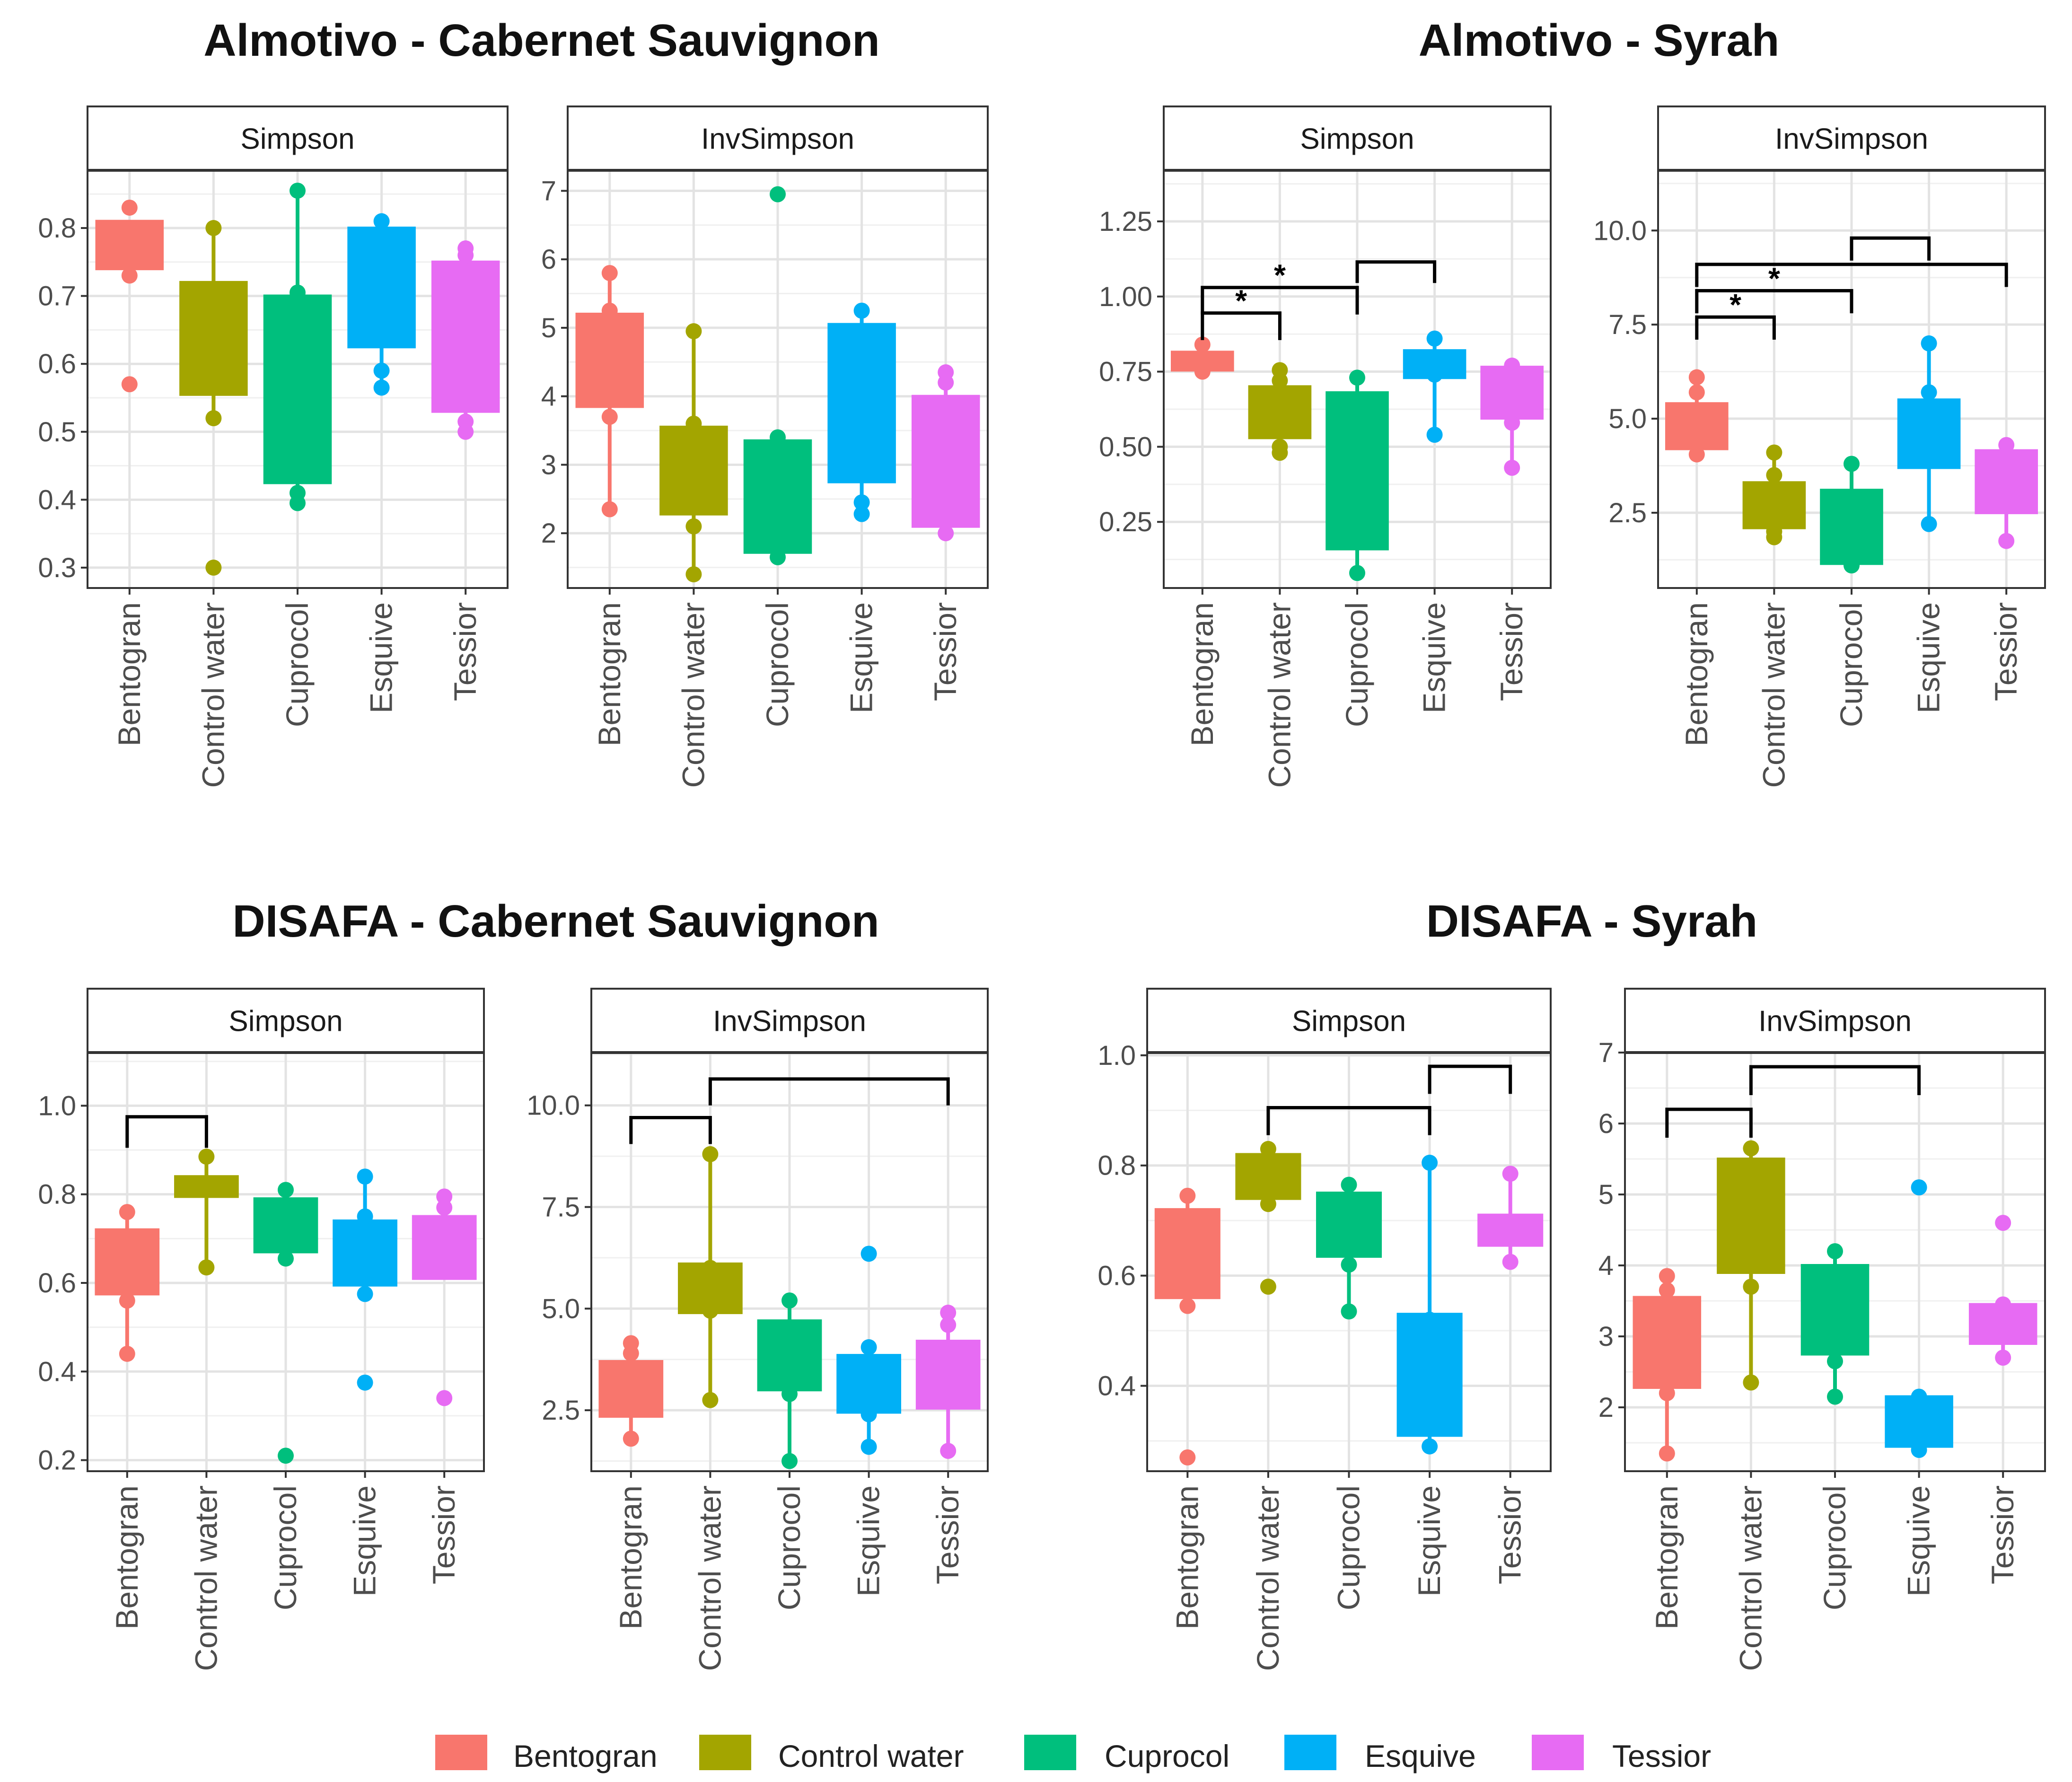 The image size is (2072, 1782). Describe the element at coordinates (548, 396) in the screenshot. I see `y-tick-label: 4` at that location.